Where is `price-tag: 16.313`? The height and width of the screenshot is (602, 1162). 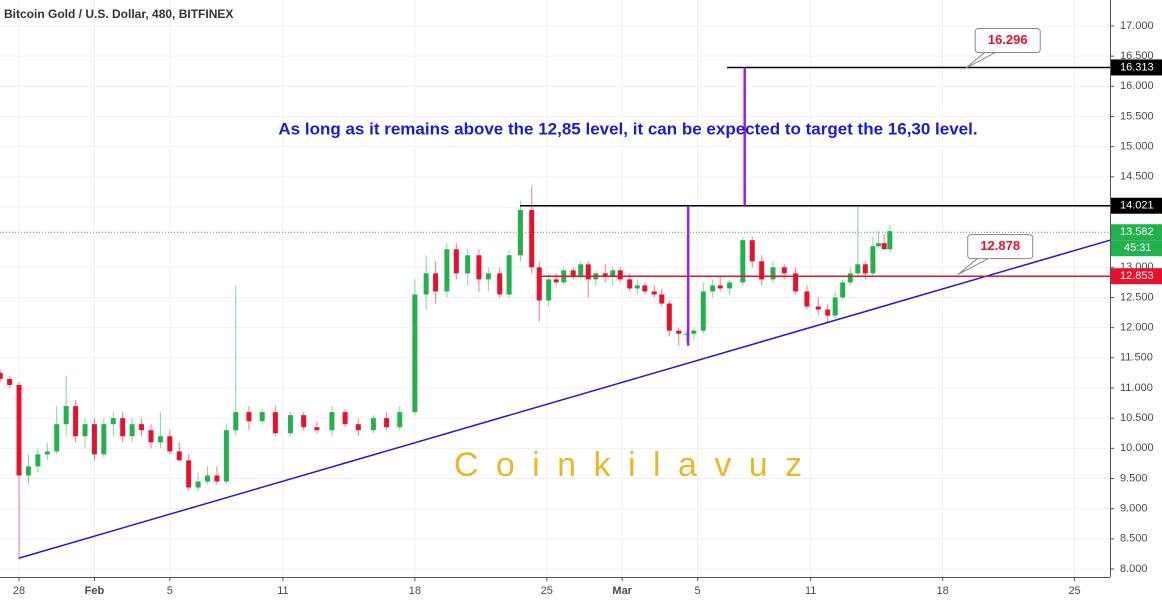
price-tag: 16.313 is located at coordinates (1137, 67).